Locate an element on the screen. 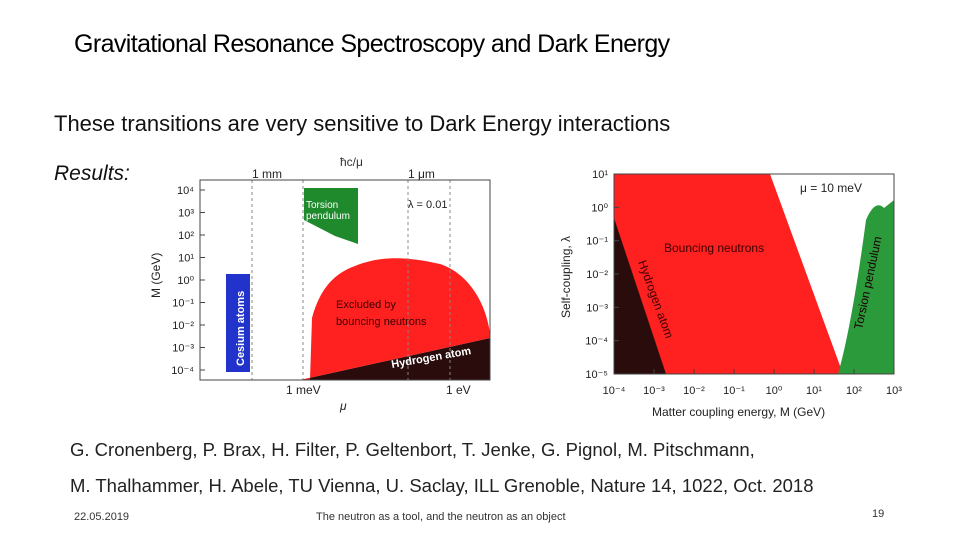  plot1-ytick-label: 10⁴ is located at coordinates (185, 191).